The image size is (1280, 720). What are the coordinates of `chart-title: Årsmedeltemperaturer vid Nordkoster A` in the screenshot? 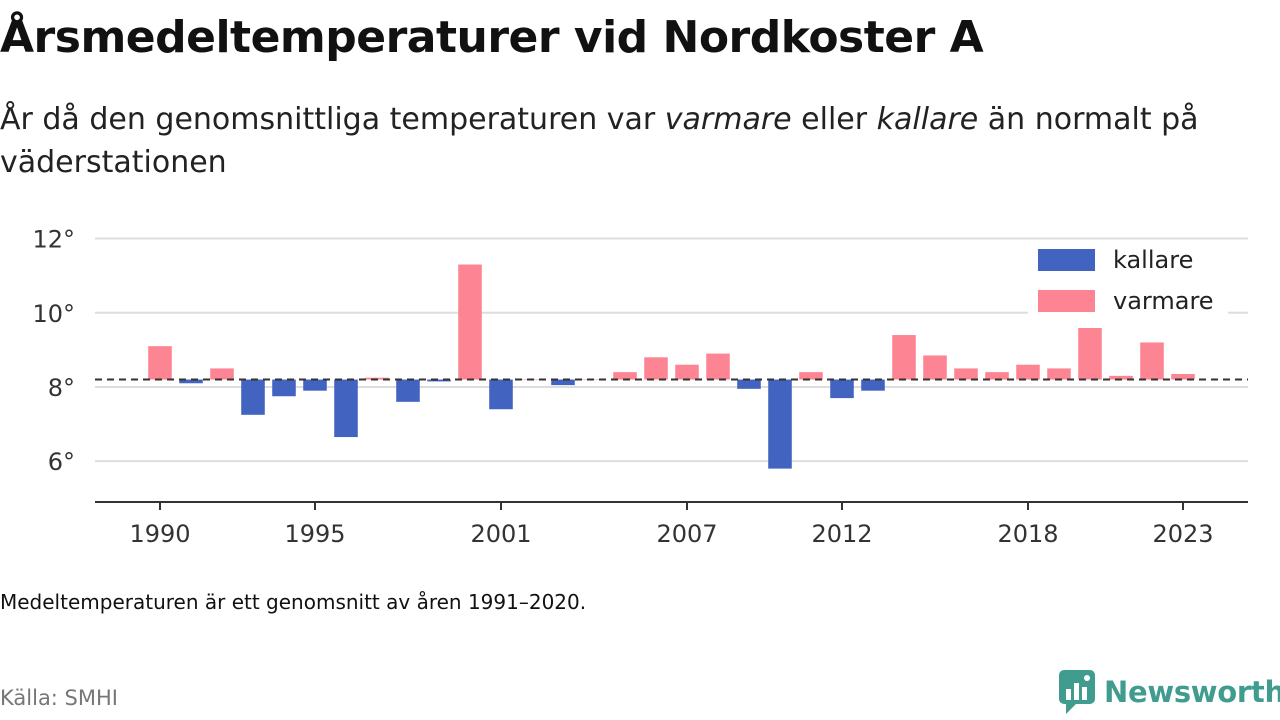 It's located at (492, 37).